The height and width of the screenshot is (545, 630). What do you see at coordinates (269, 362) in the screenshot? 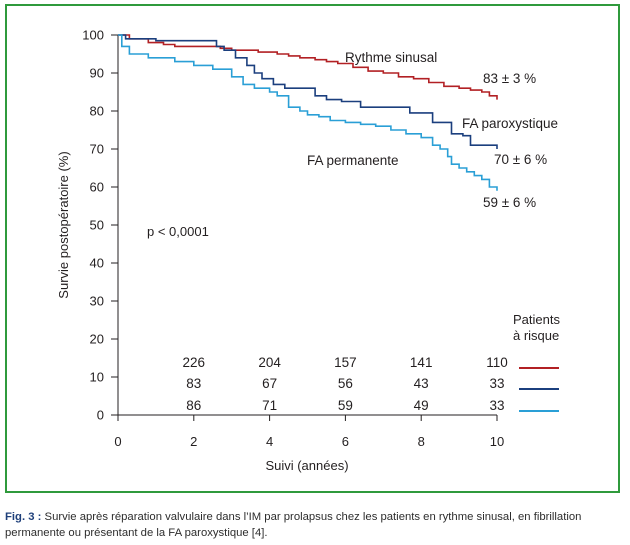
I see `at-risk-count: 204` at bounding box center [269, 362].